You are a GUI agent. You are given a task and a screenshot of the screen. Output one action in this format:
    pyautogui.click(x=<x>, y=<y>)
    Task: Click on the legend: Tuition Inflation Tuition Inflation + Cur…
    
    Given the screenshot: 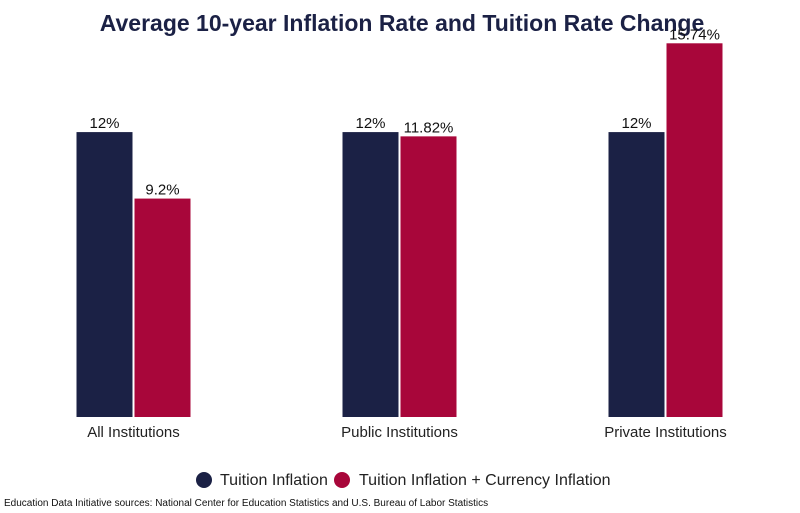 What is the action you would take?
    pyautogui.click(x=403, y=480)
    